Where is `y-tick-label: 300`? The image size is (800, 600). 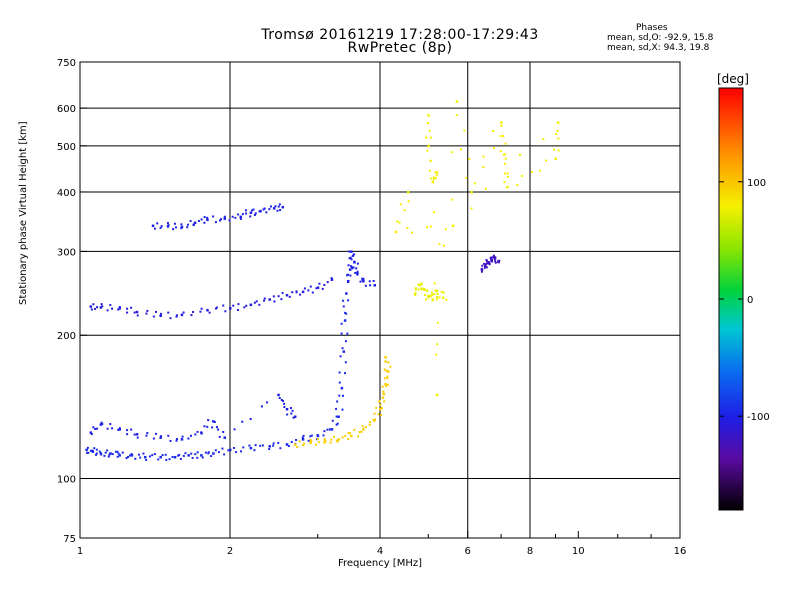 y-tick-label: 300 is located at coordinates (66, 252).